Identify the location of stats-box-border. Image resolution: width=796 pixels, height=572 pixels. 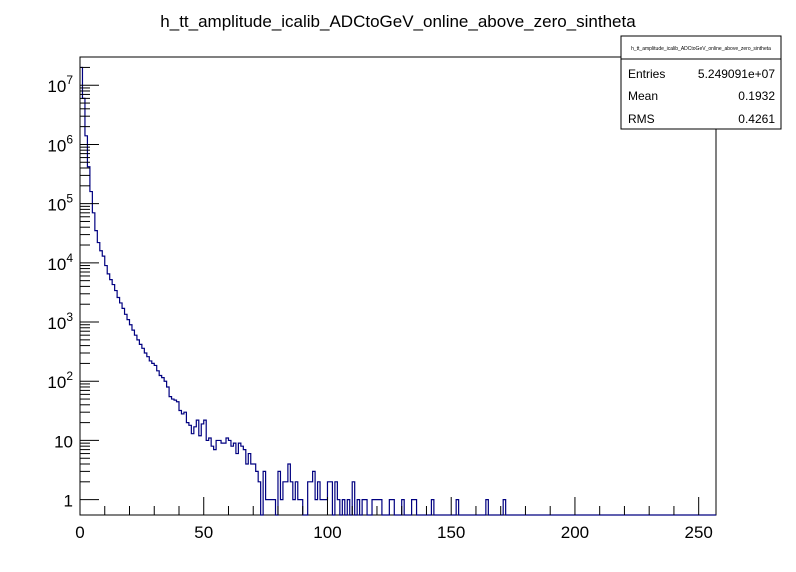
(701, 82).